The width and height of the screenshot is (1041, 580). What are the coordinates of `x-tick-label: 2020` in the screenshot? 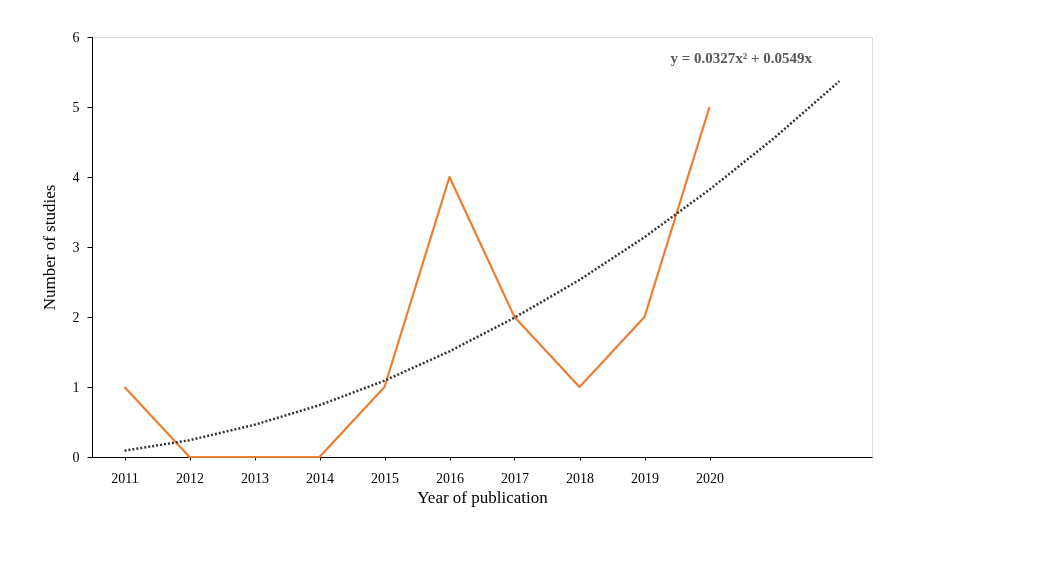 It's located at (710, 478).